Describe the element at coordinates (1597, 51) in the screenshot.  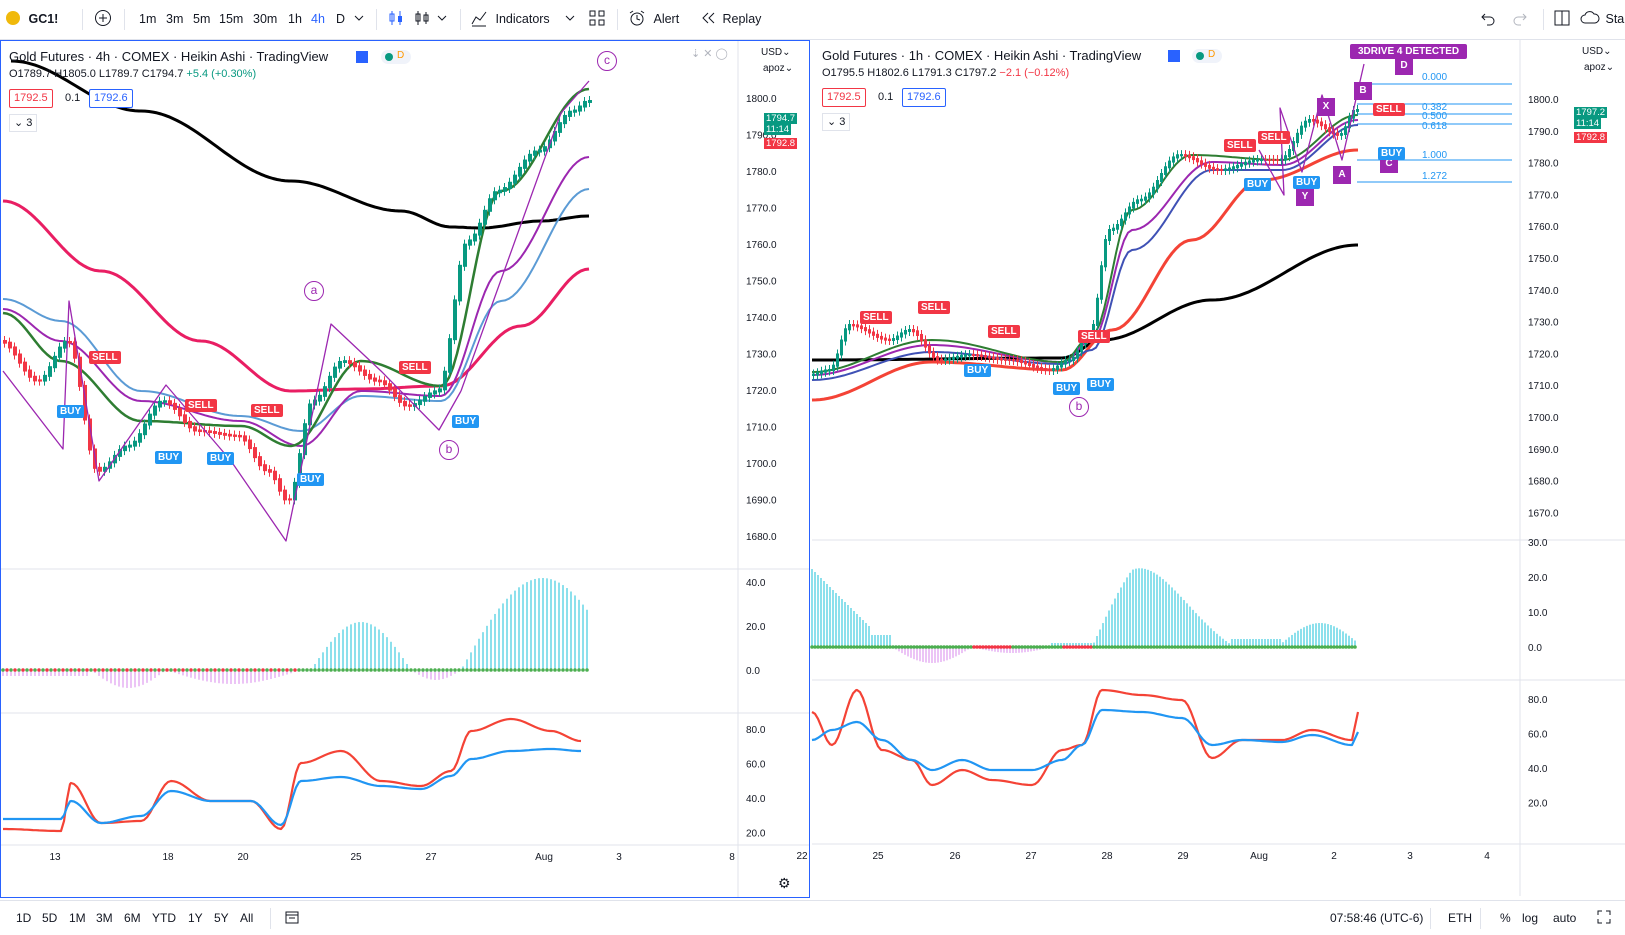
I see `right-currency-selector: USD⌄` at that location.